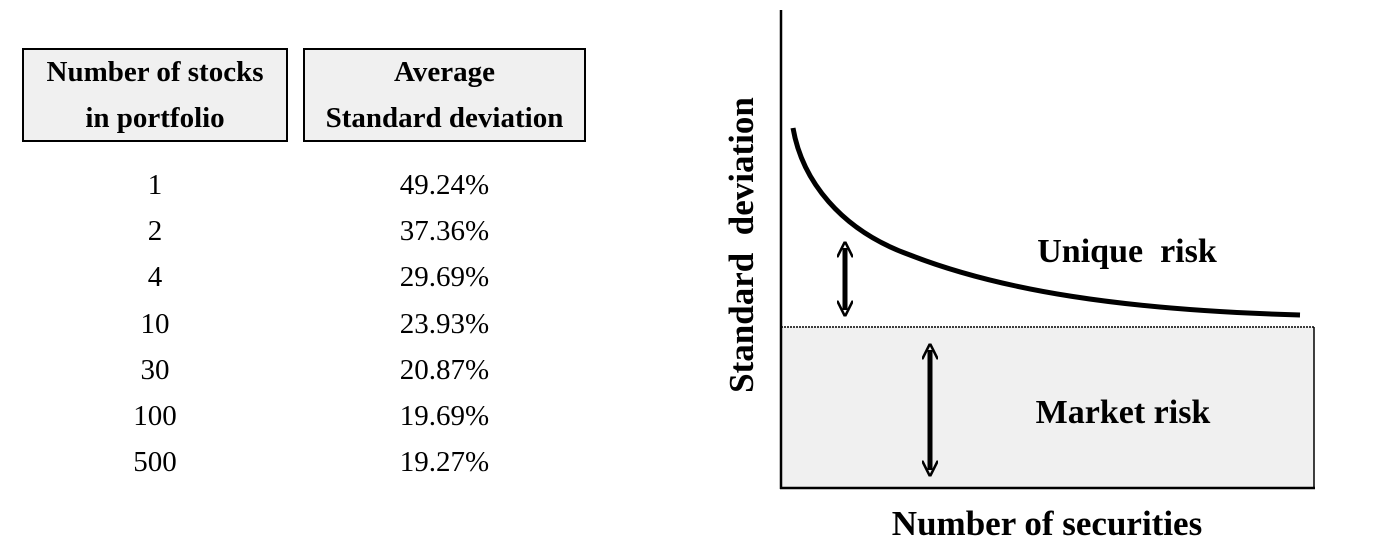  What do you see at coordinates (444, 118) in the screenshot?
I see `header-sd-line-2: Standard deviation` at bounding box center [444, 118].